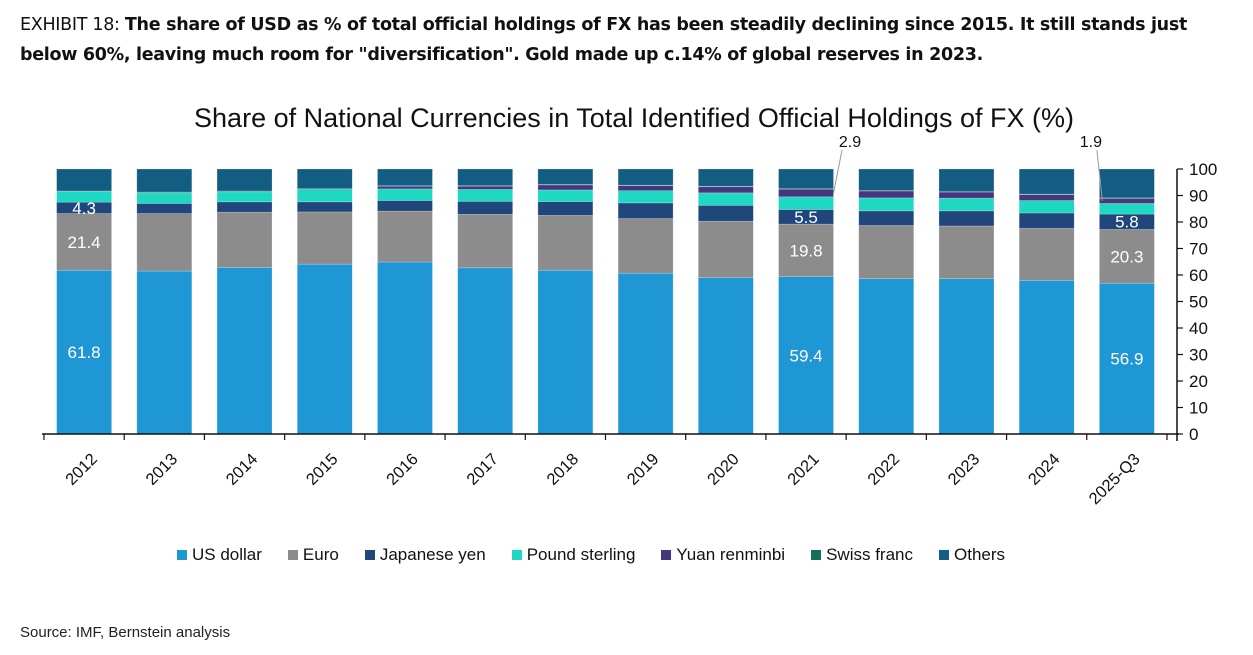  What do you see at coordinates (244, 207) in the screenshot?
I see `bar-segment-japanese-yen-2014` at bounding box center [244, 207].